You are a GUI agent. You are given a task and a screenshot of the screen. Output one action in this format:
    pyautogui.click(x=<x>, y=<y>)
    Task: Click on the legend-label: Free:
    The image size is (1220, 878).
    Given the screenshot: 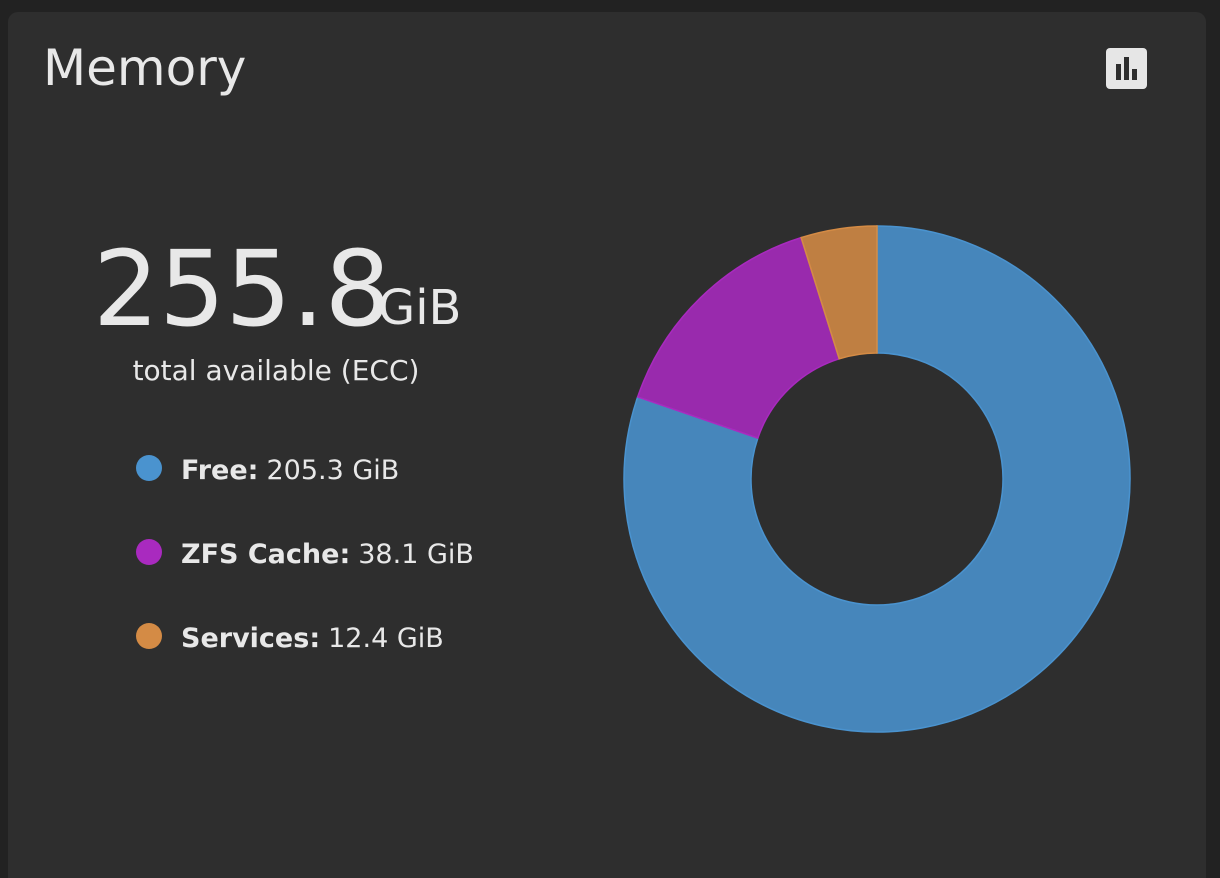 What is the action you would take?
    pyautogui.click(x=219, y=470)
    